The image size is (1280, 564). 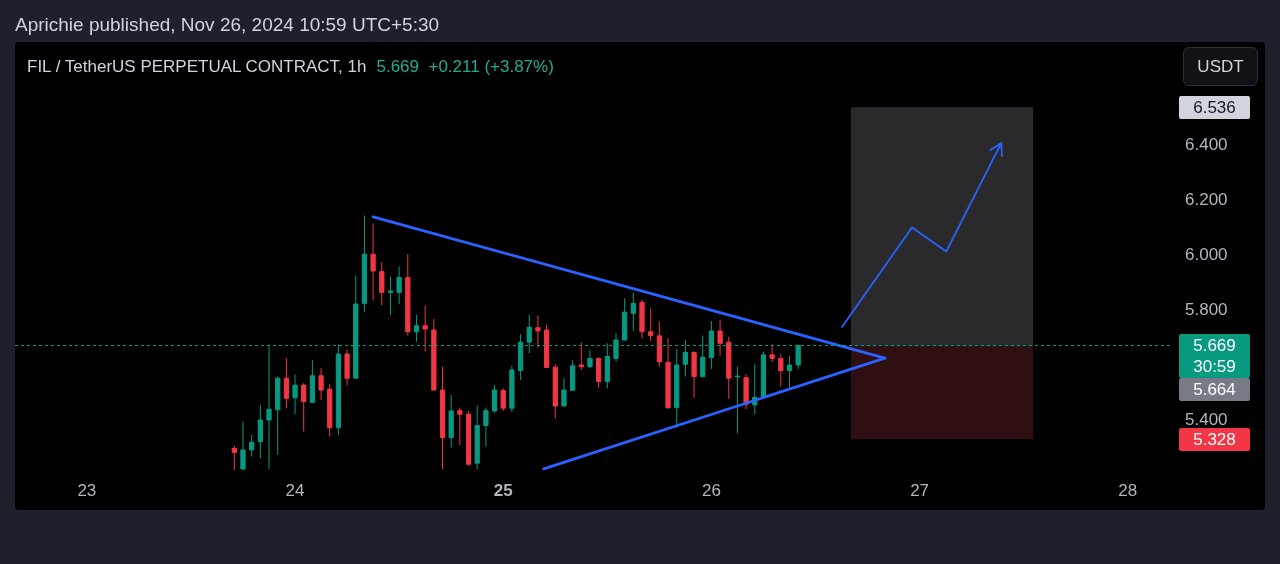 I want to click on text: 5.669 +0.211 (+3.87%), so click(x=465, y=67).